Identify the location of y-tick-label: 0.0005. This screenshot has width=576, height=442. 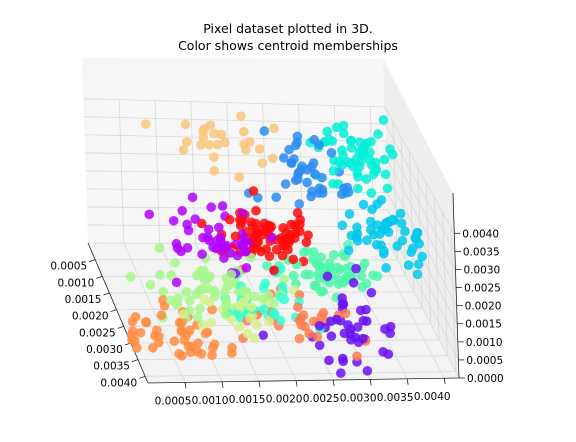
(173, 401).